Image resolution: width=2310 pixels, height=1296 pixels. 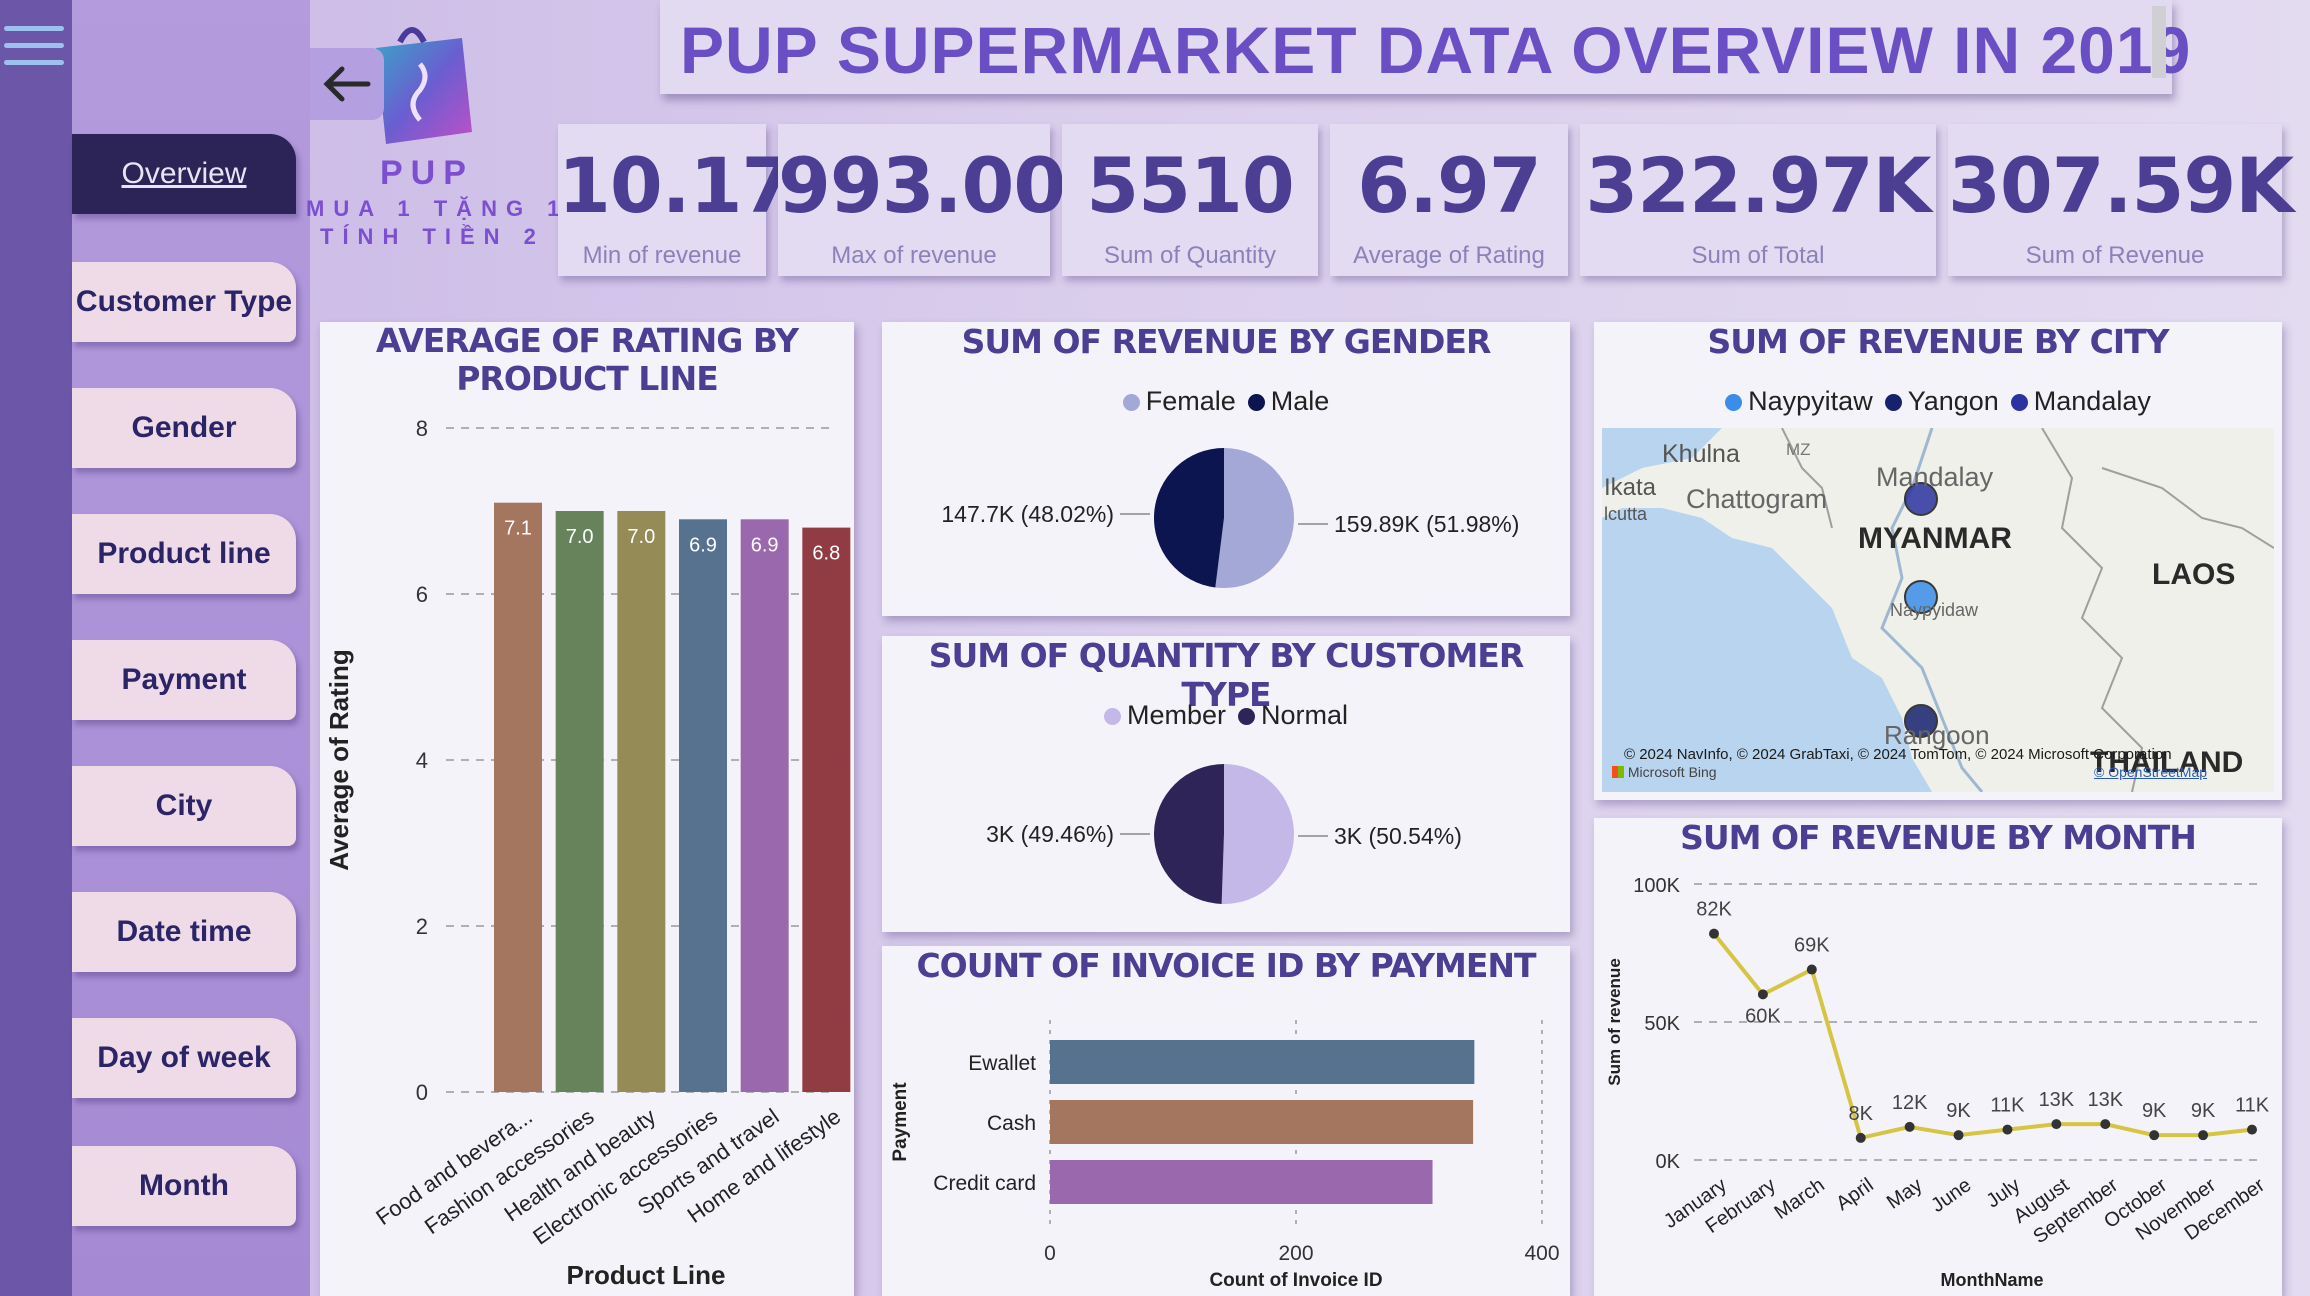 What do you see at coordinates (1662, 1024) in the screenshot?
I see `y-tick-label: 50K` at bounding box center [1662, 1024].